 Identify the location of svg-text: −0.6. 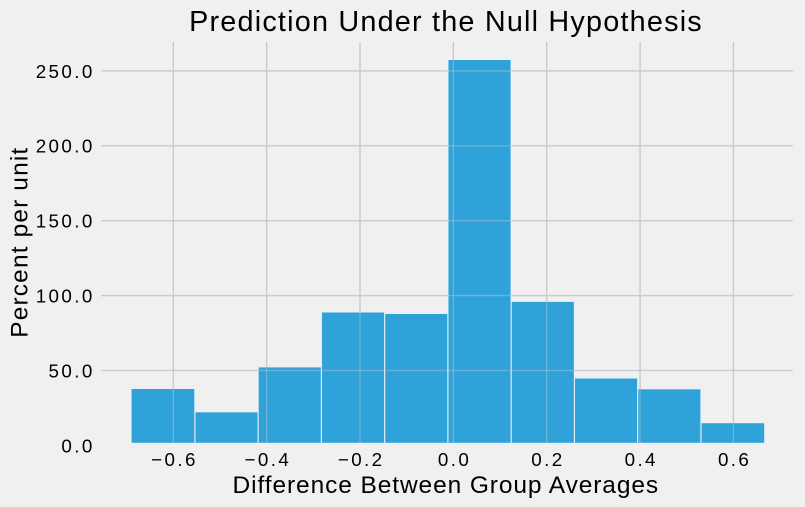
(174, 459).